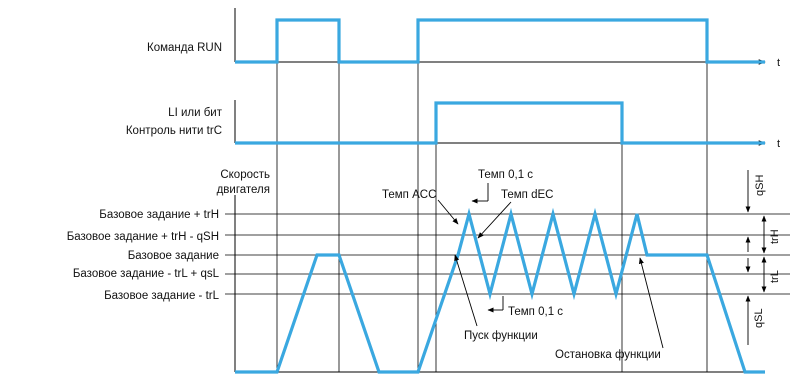  I want to click on qsh-label: qSH, so click(760, 185).